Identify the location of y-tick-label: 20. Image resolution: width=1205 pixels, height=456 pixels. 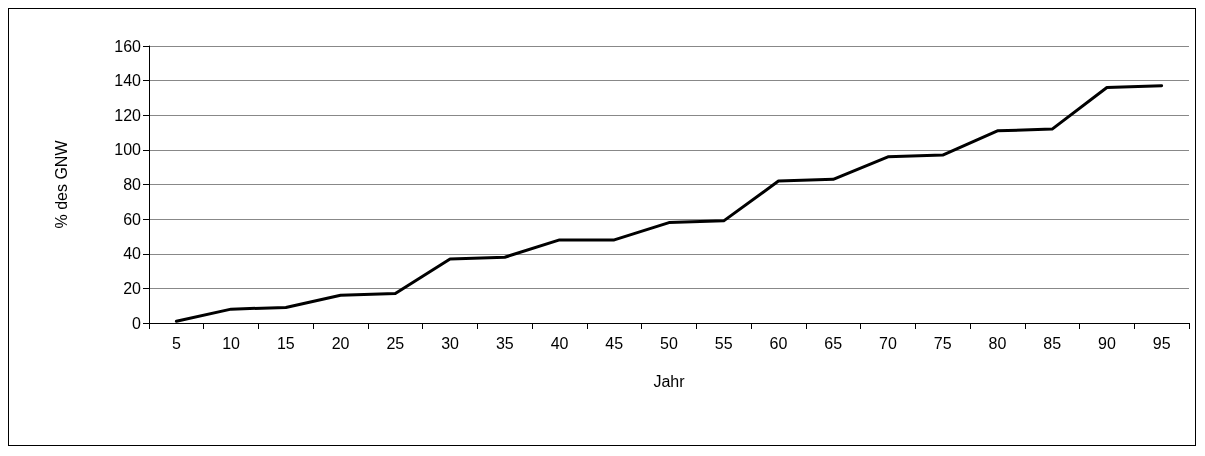
(132, 288).